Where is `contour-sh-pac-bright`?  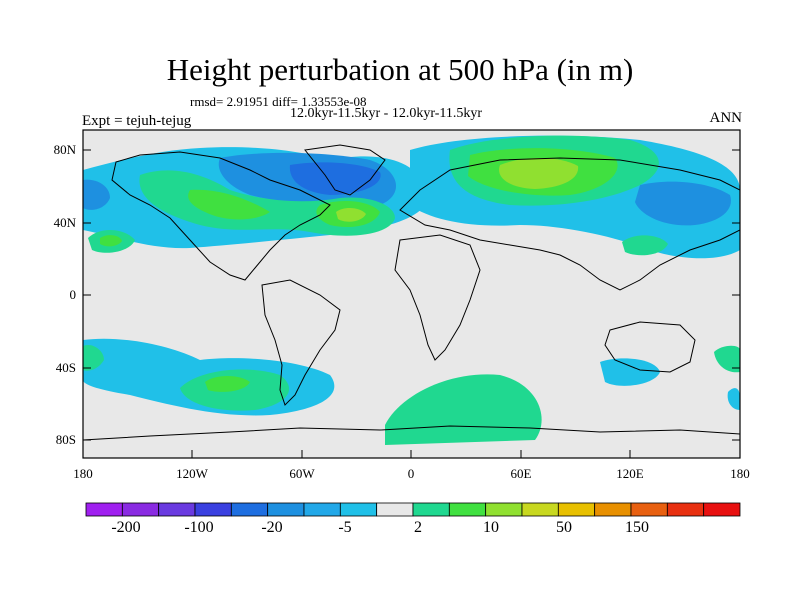
contour-sh-pac-bright is located at coordinates (227, 384).